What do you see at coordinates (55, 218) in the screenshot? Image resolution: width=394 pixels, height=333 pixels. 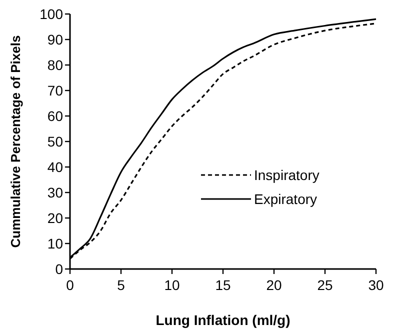 I see `y-tick-label: 20` at bounding box center [55, 218].